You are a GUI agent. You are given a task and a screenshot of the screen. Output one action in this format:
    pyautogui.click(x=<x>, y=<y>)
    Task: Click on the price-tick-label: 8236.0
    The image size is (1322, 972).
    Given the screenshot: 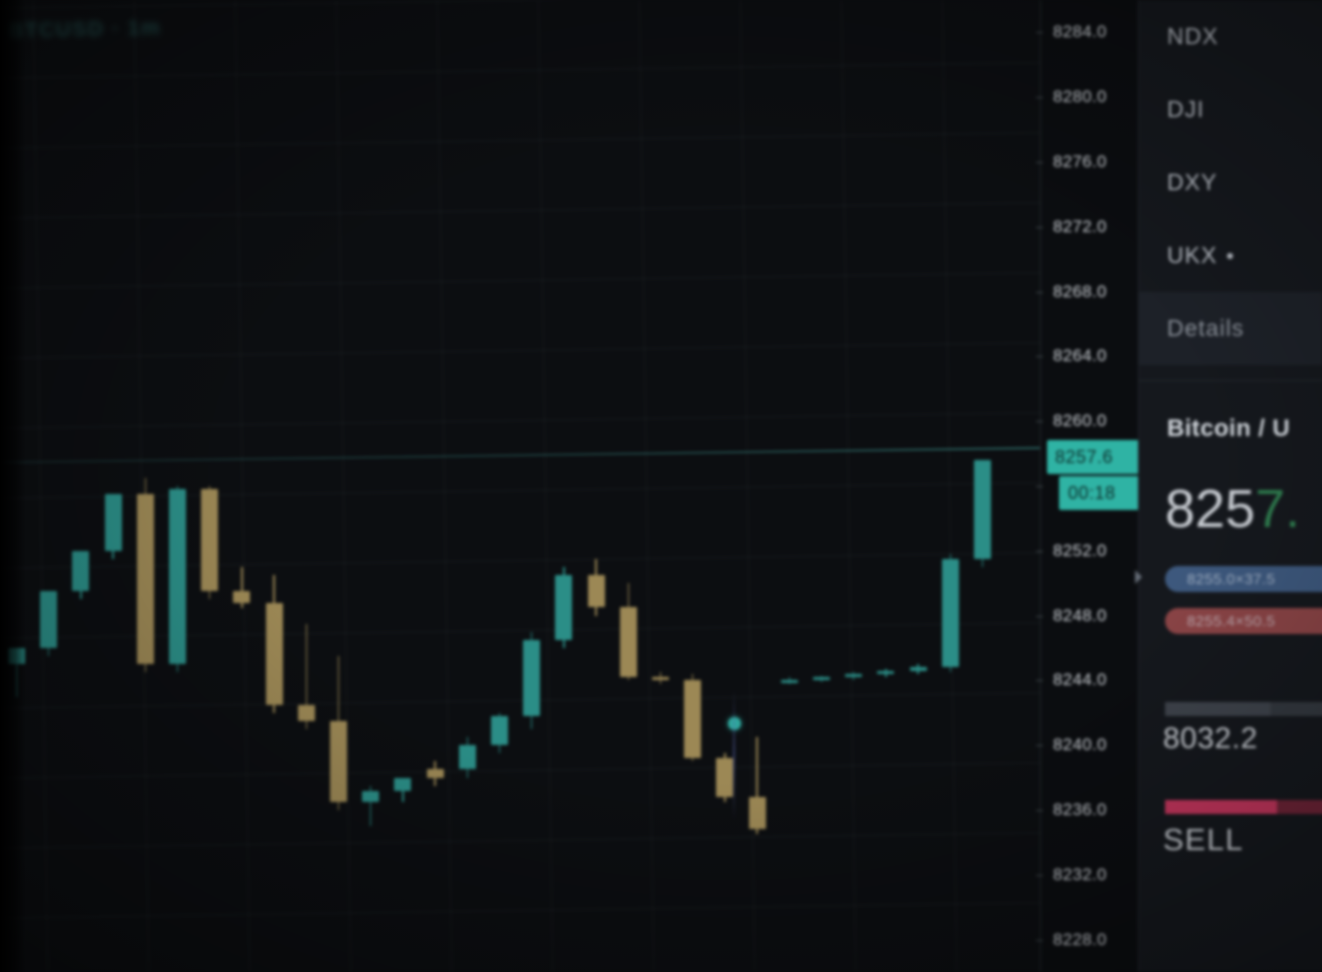 What is the action you would take?
    pyautogui.click(x=1080, y=809)
    